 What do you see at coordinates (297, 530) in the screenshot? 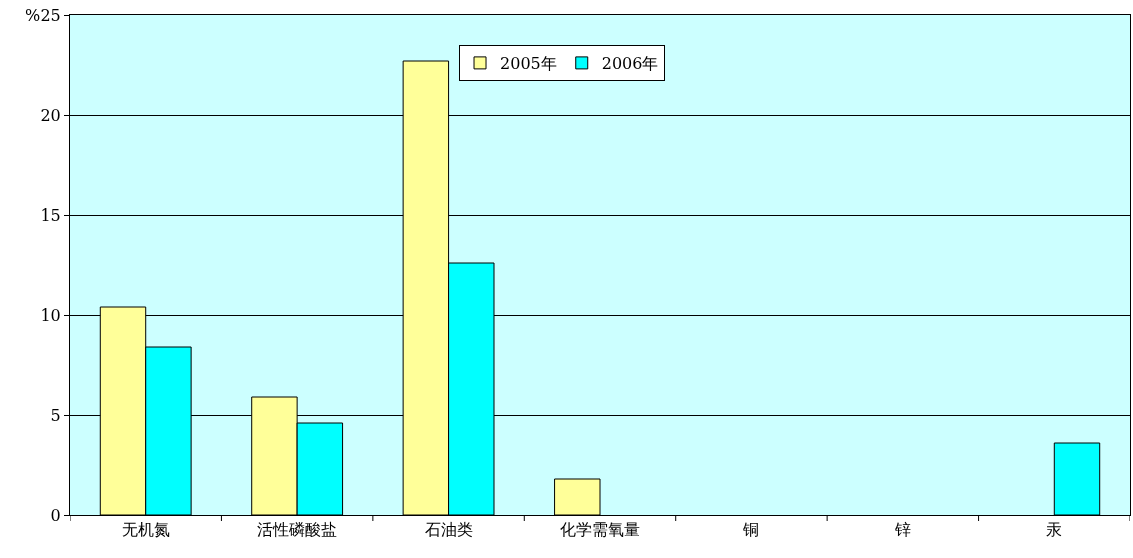
I see `x-tick-label: 活性磷酸盐` at bounding box center [297, 530].